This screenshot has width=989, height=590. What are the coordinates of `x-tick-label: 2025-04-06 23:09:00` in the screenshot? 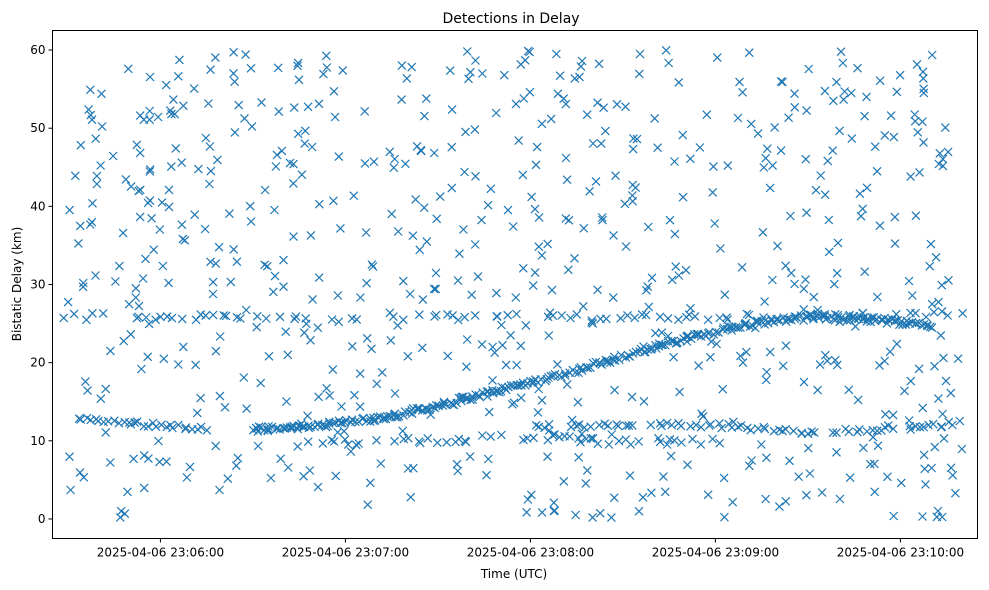 It's located at (715, 553).